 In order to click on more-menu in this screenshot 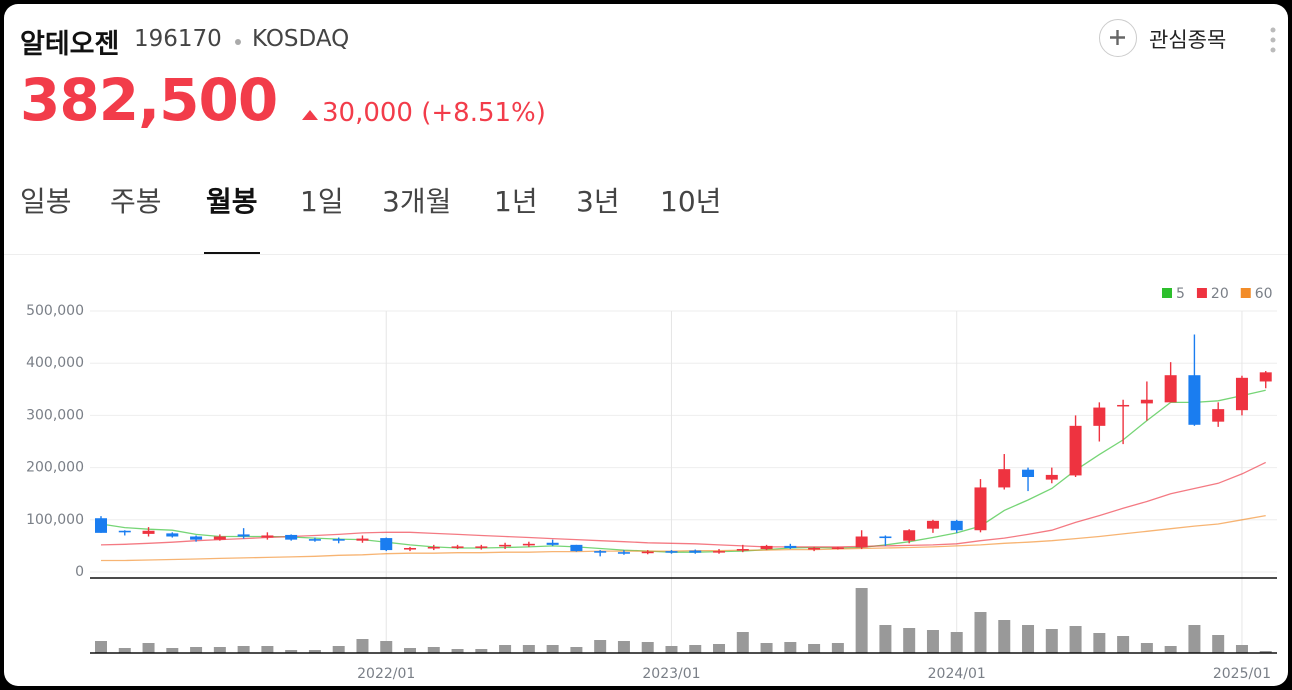, I will do `click(1273, 40)`.